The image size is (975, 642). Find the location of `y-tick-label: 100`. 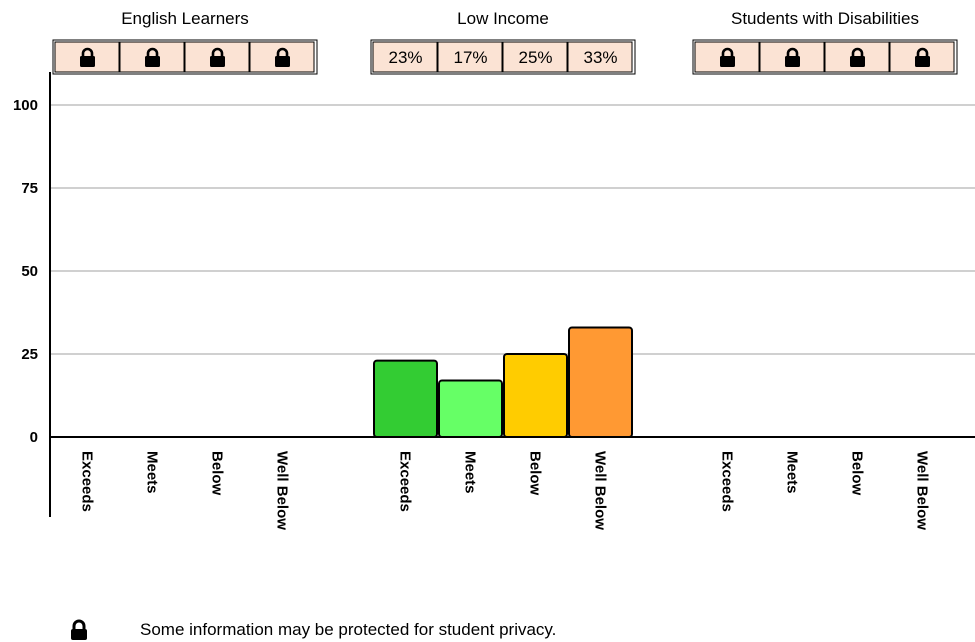

y-tick-label: 100 is located at coordinates (25, 105).